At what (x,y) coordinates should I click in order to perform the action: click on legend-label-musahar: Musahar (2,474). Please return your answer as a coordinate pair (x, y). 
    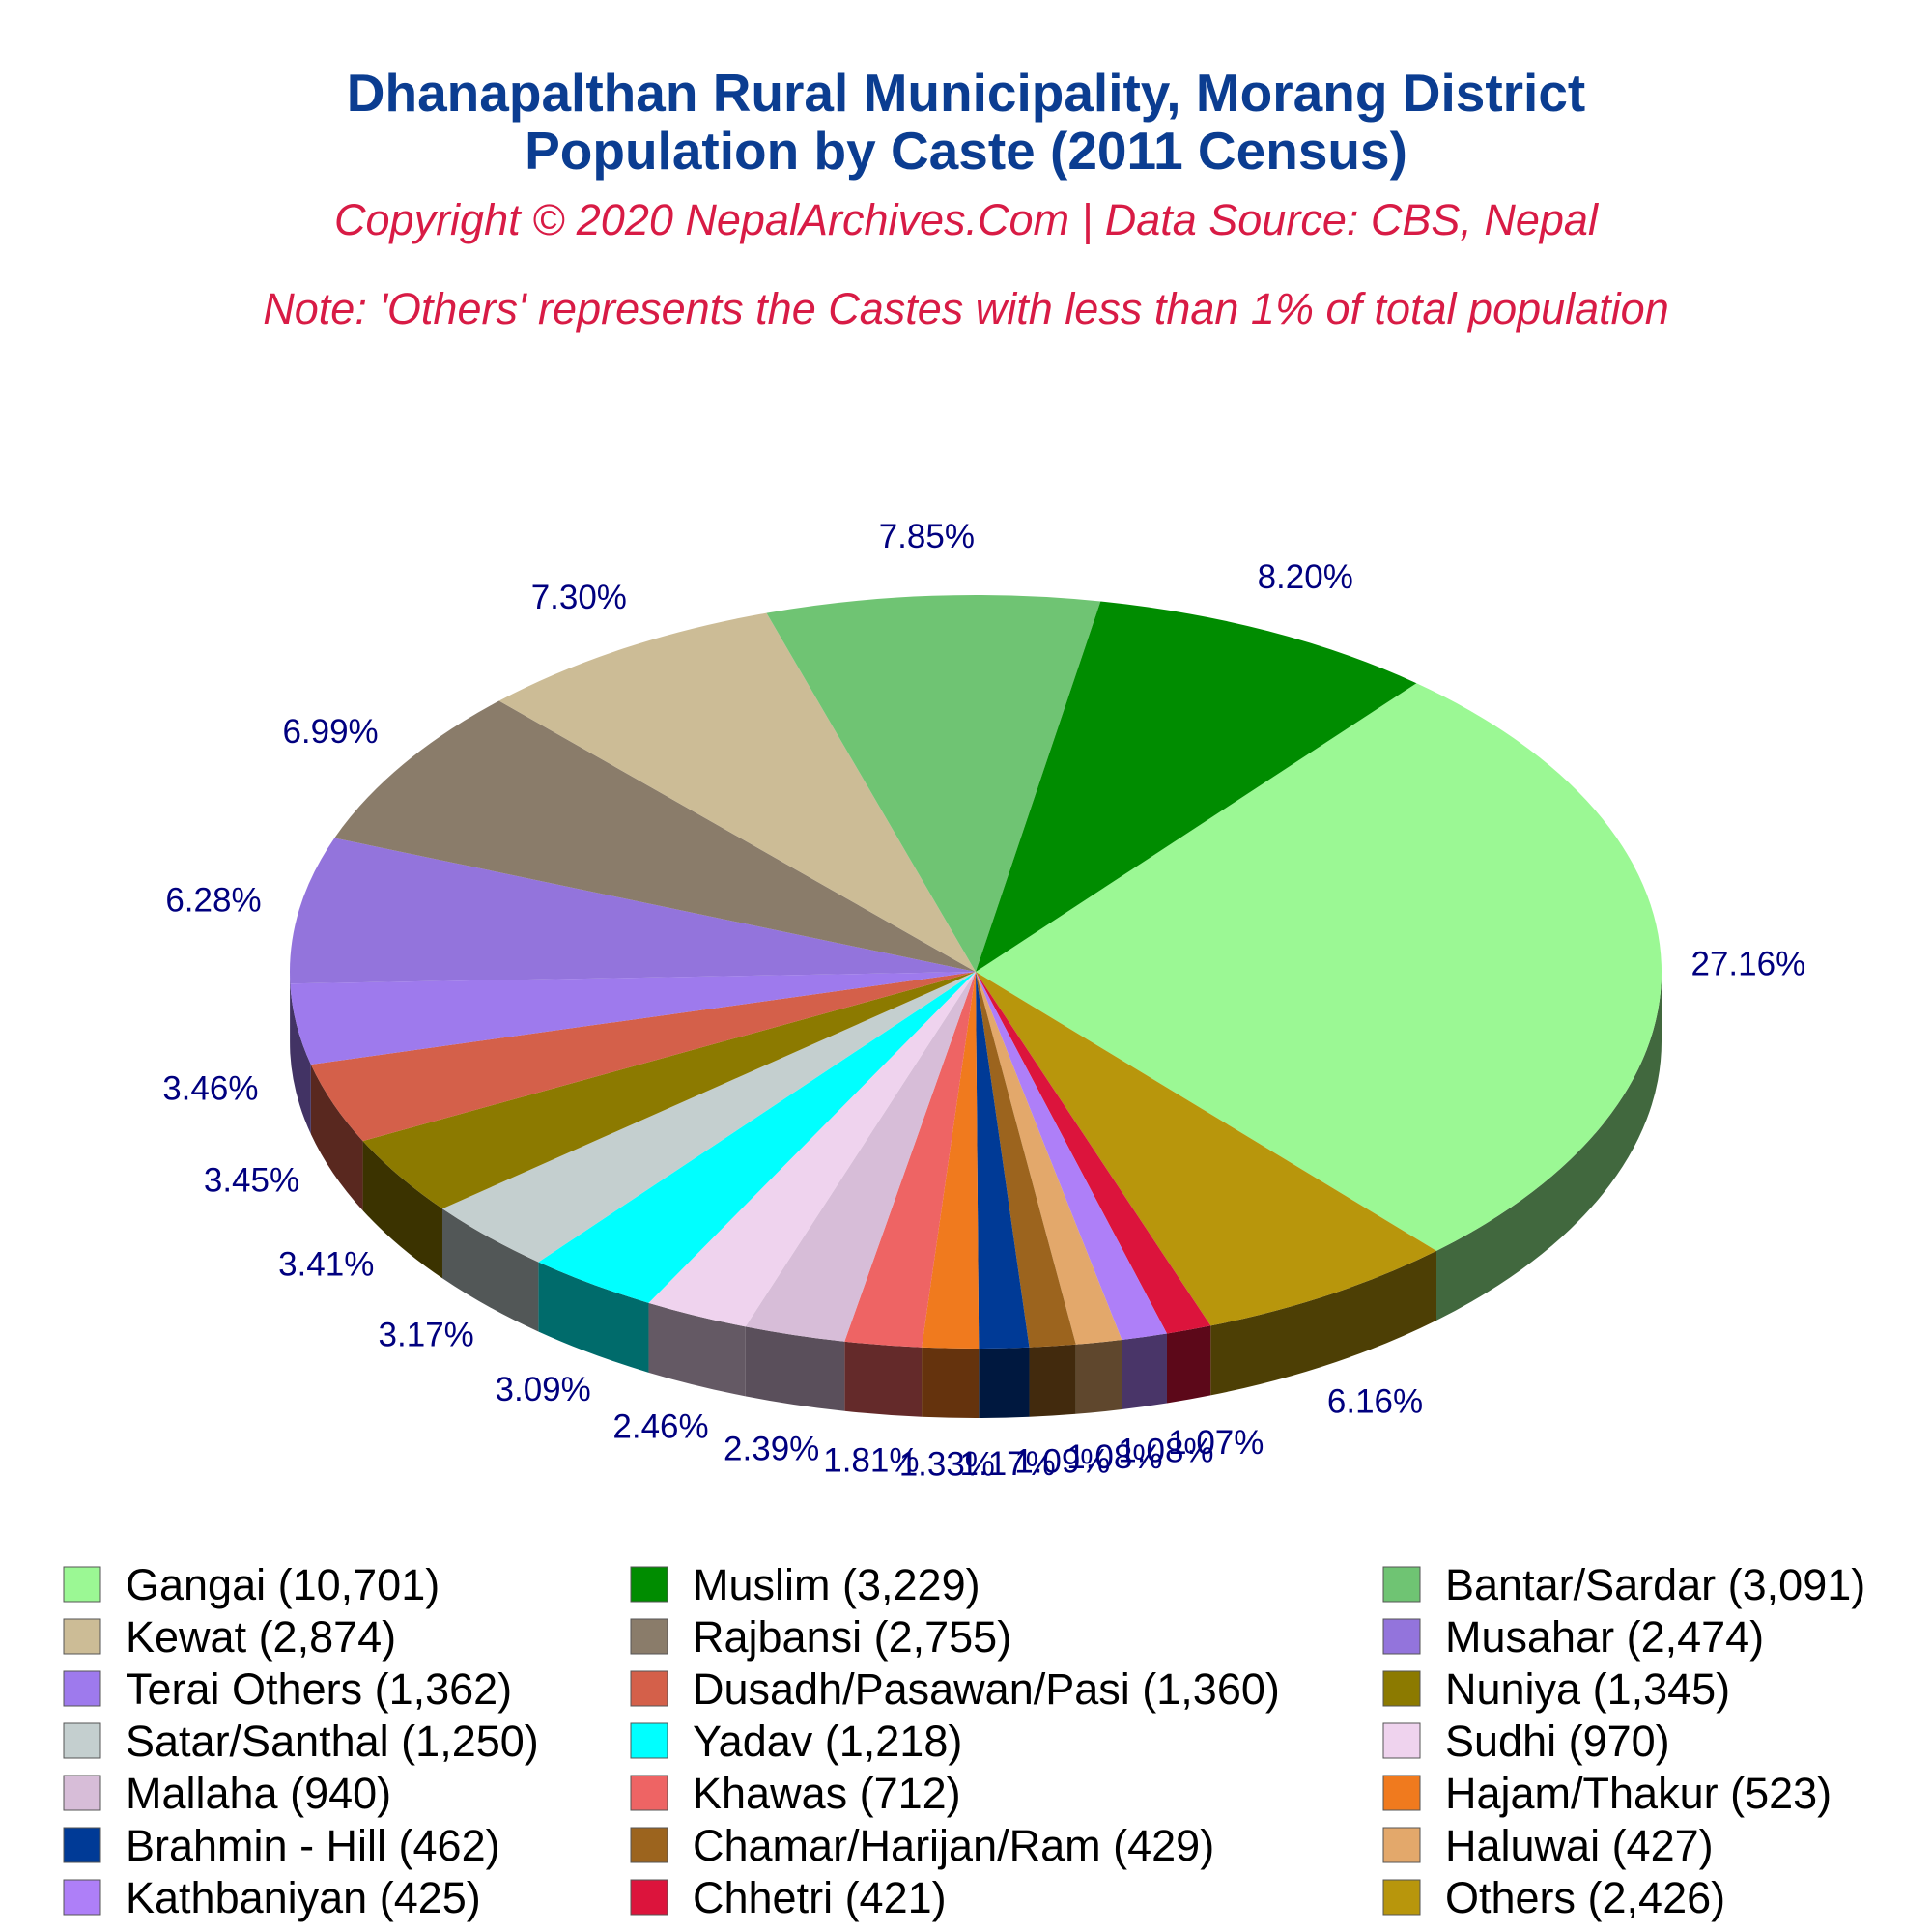
    Looking at the image, I should click on (1604, 1637).